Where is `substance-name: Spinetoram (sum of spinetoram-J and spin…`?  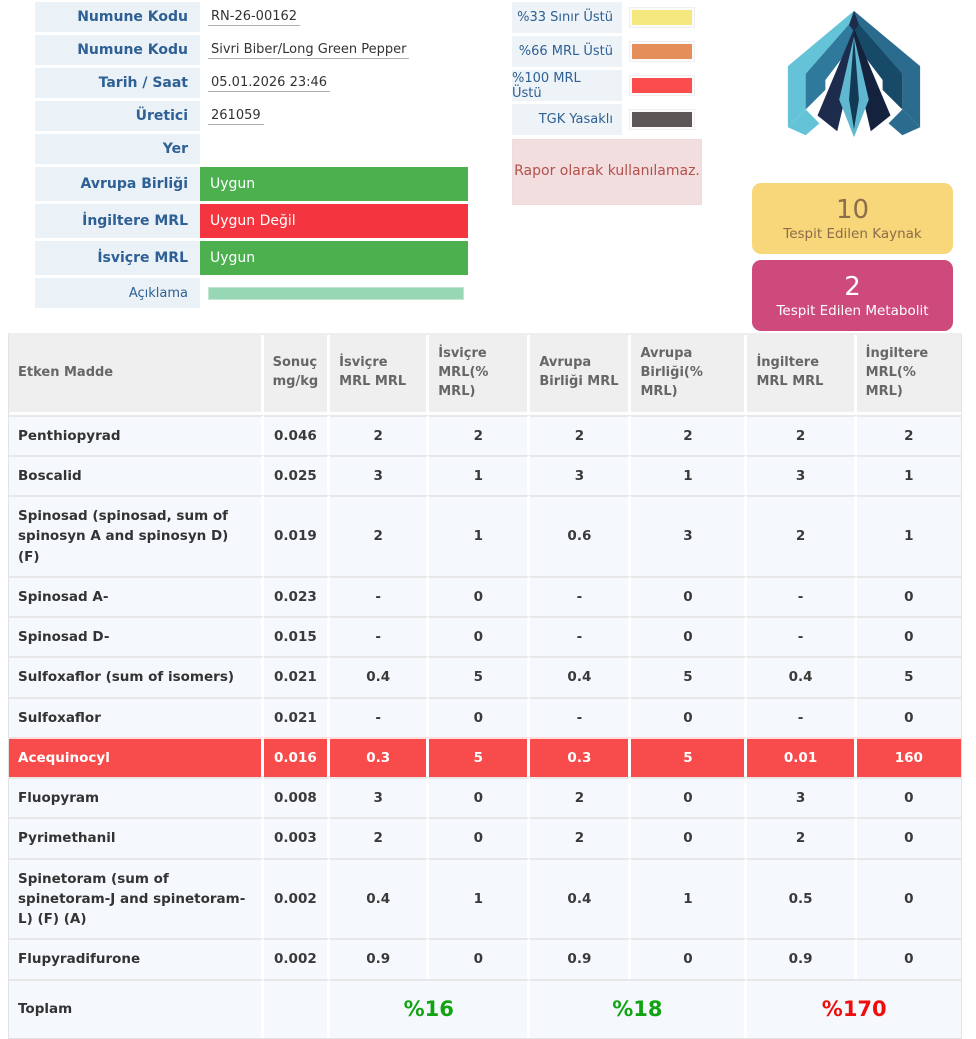 substance-name: Spinetoram (sum of spinetoram-J and spin… is located at coordinates (136, 898).